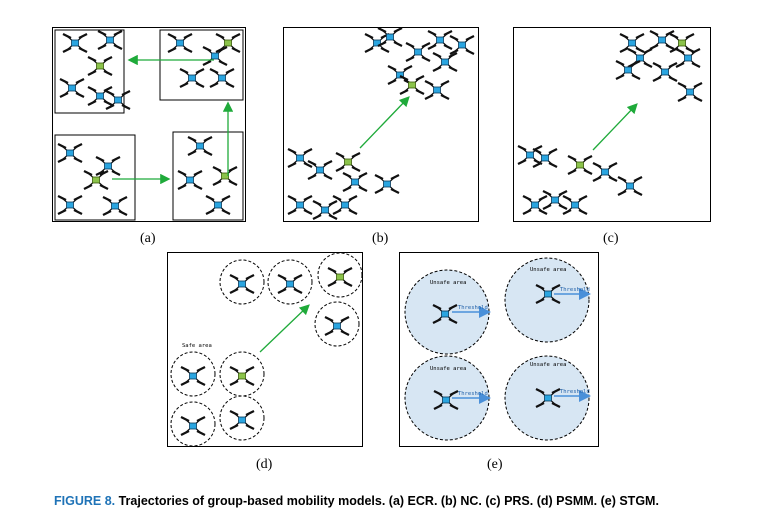 This screenshot has width=762, height=525. What do you see at coordinates (548, 270) in the screenshot?
I see `unsafe-area-label-2: Unsafe area` at bounding box center [548, 270].